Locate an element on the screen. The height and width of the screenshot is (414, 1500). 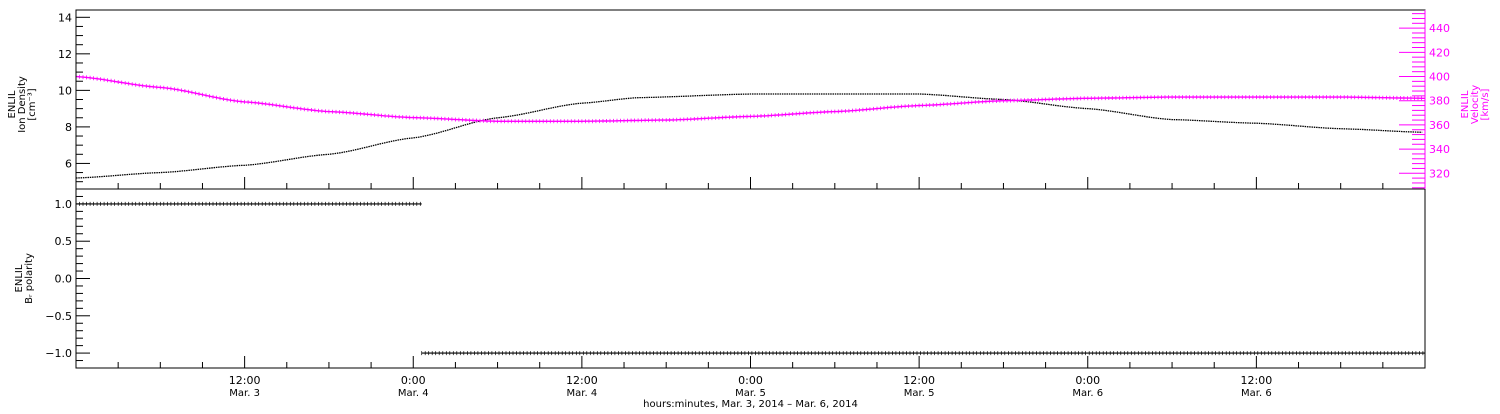
left-axis-tick-label: 14 is located at coordinates (65, 17).